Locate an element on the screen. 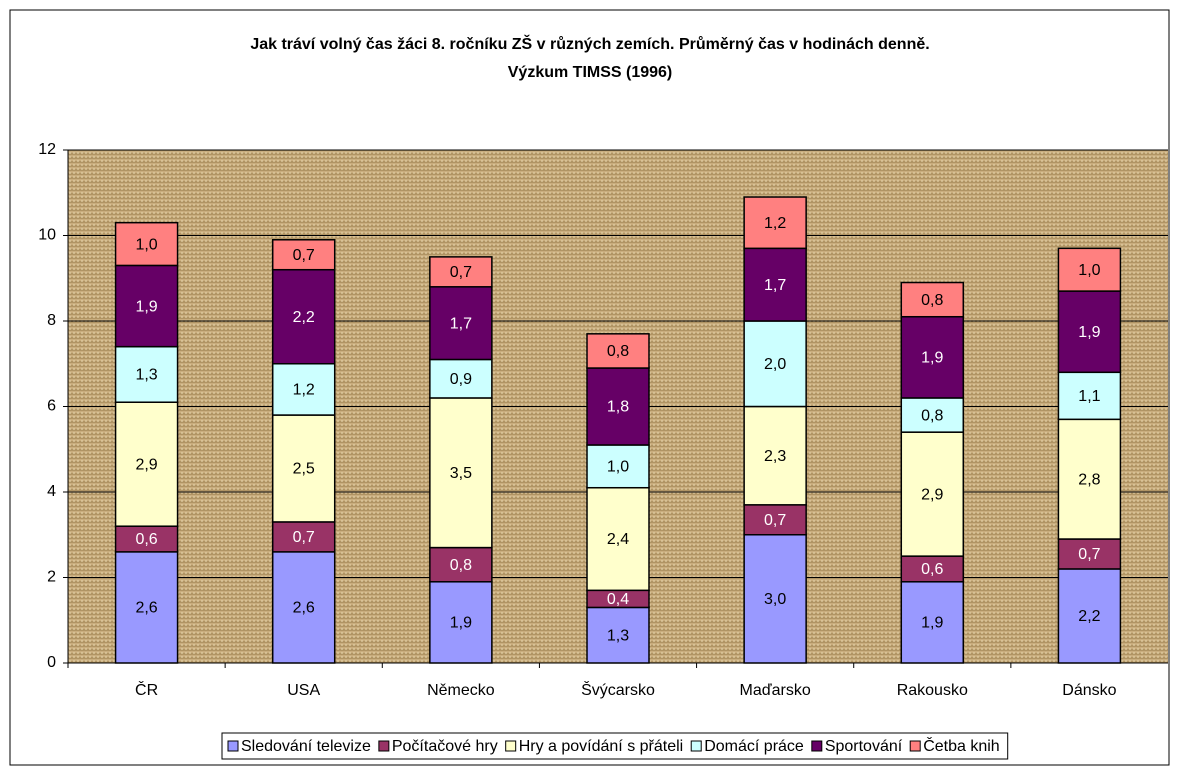 The image size is (1179, 774). y-tick-label: 8 is located at coordinates (51, 320).